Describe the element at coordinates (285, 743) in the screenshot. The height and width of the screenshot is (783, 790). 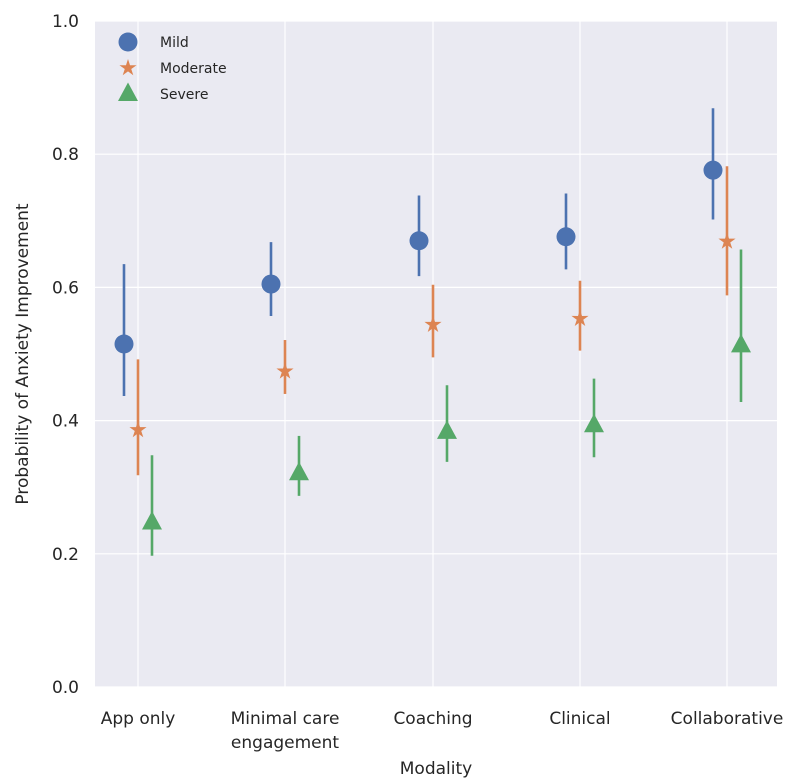
I see `x-tick-label: engagement` at that location.